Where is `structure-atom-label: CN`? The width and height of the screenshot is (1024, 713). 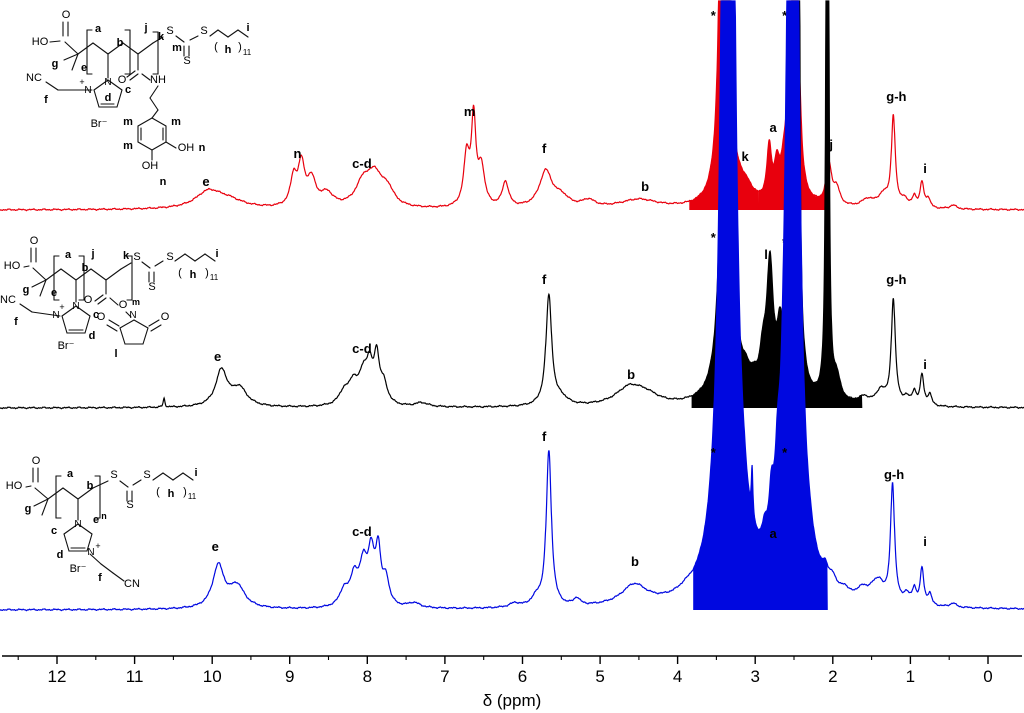
structure-atom-label: CN is located at coordinates (132, 584).